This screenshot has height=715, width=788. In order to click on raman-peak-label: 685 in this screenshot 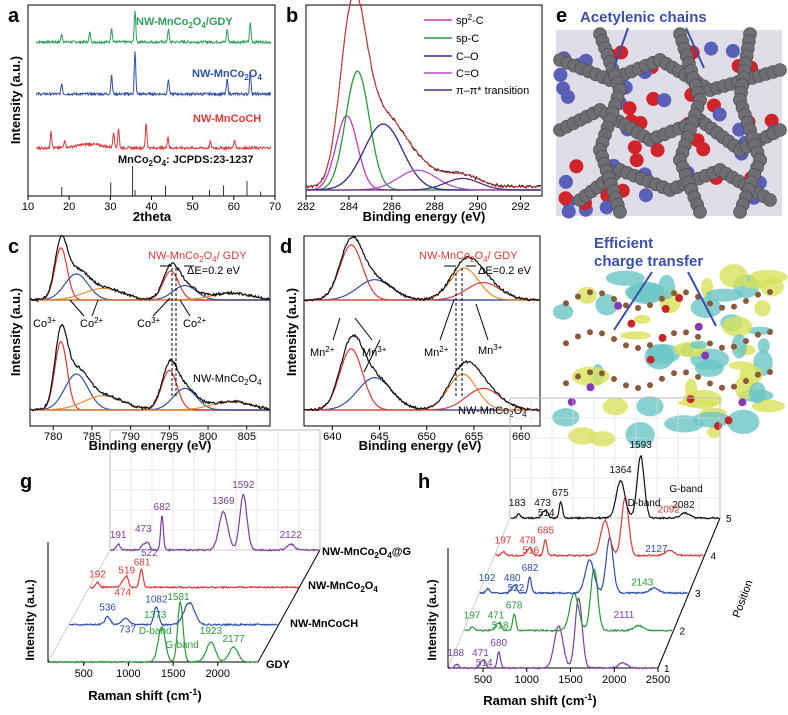, I will do `click(545, 531)`.